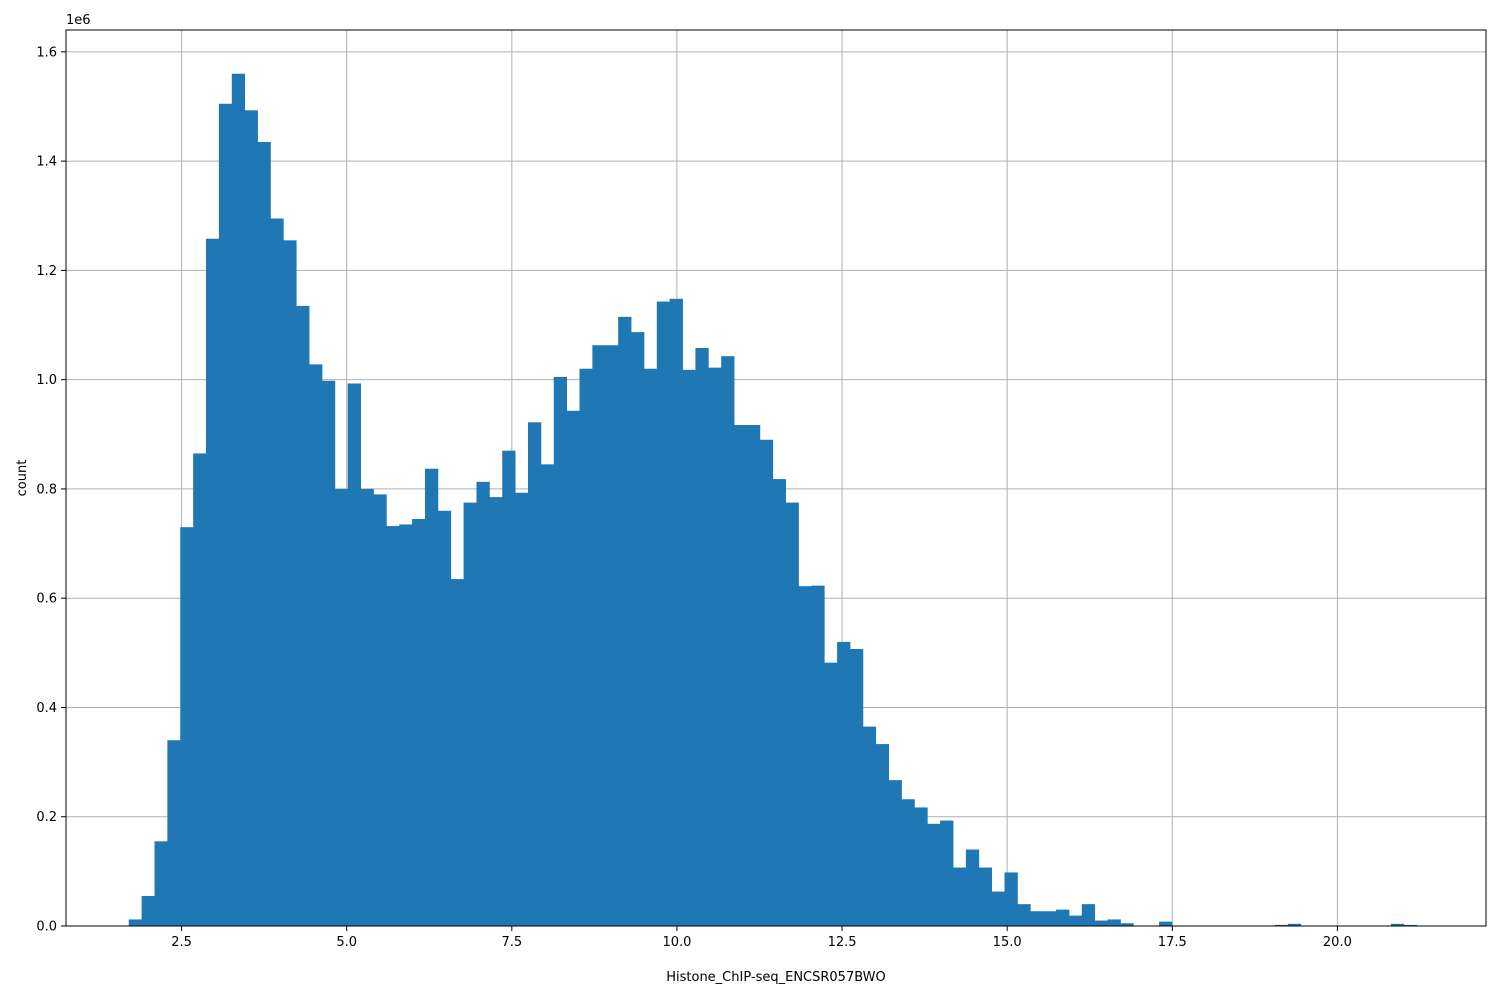 Image resolution: width=1500 pixels, height=1000 pixels. I want to click on x-tick-label: 12.5, so click(842, 942).